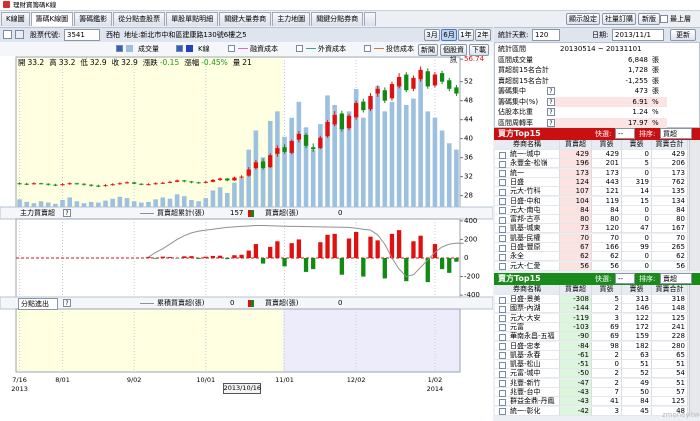 The image size is (700, 421). What do you see at coordinates (337, 19) in the screenshot?
I see `tab: 關鍵分點券商` at bounding box center [337, 19].